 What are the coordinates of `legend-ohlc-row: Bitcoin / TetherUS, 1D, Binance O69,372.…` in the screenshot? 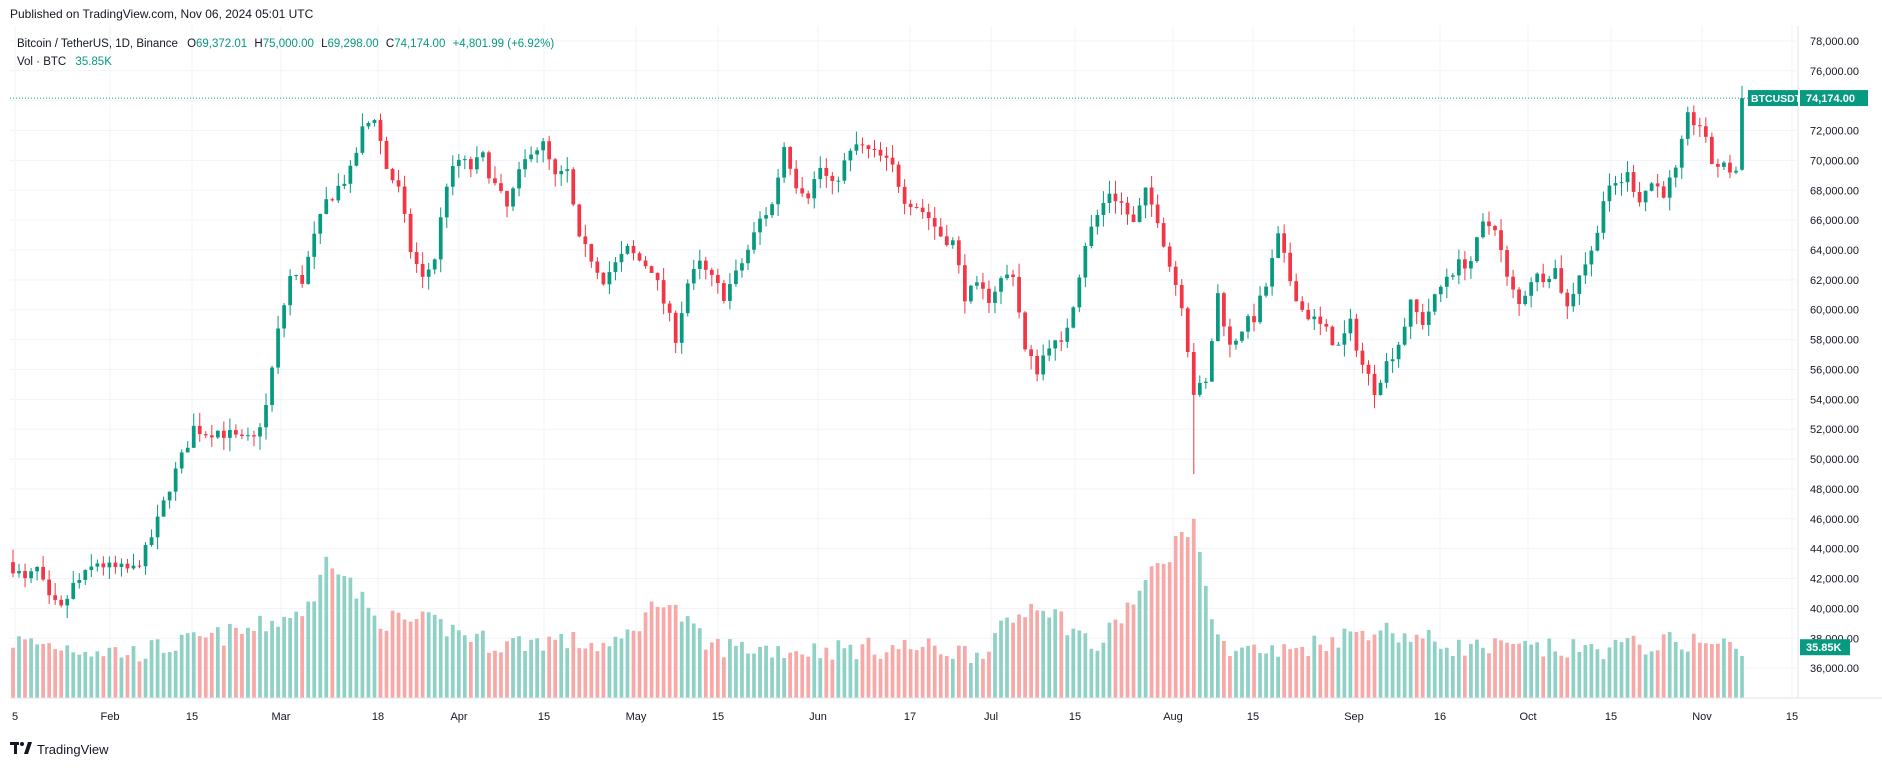 It's located at (285, 44).